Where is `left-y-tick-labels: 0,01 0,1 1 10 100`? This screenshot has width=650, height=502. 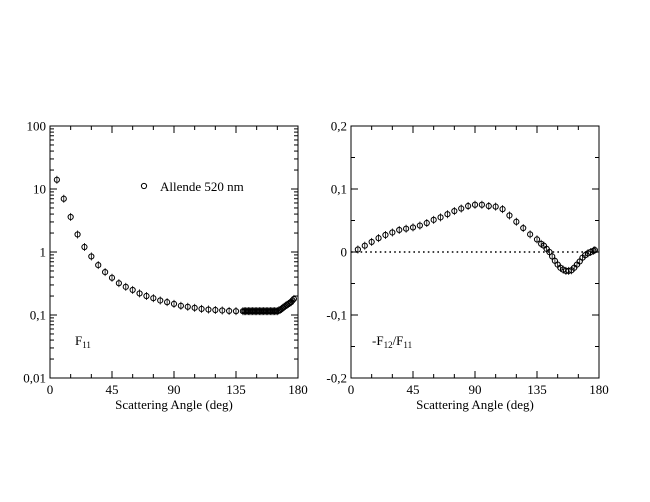
left-y-tick-labels: 0,01 0,1 1 10 100 is located at coordinates (34, 252).